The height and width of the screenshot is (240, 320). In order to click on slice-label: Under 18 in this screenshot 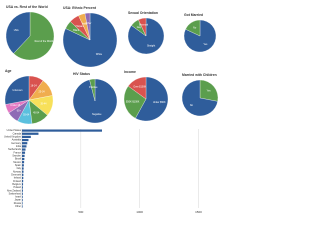, I will do `click(15, 105)`.